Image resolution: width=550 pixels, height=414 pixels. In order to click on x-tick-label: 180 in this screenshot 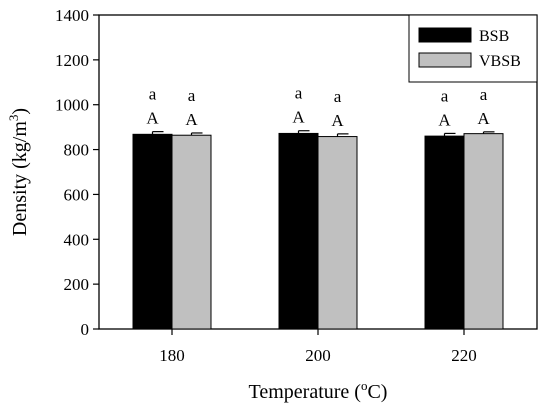, I will do `click(172, 355)`.